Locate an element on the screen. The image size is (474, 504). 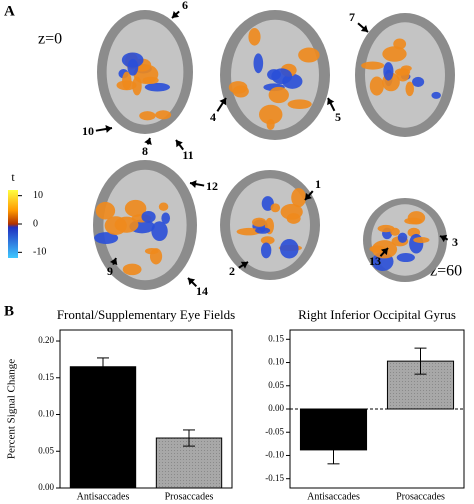
marker-label: 14 is located at coordinates (202, 291).